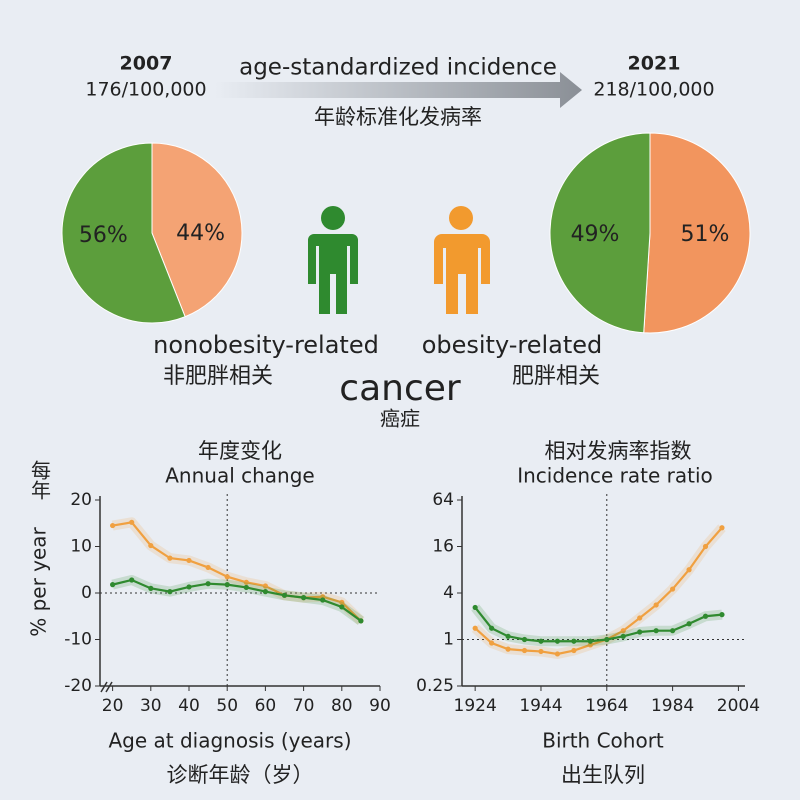 This screenshot has width=800, height=800. I want to click on y-tick-label: 4, so click(448, 593).